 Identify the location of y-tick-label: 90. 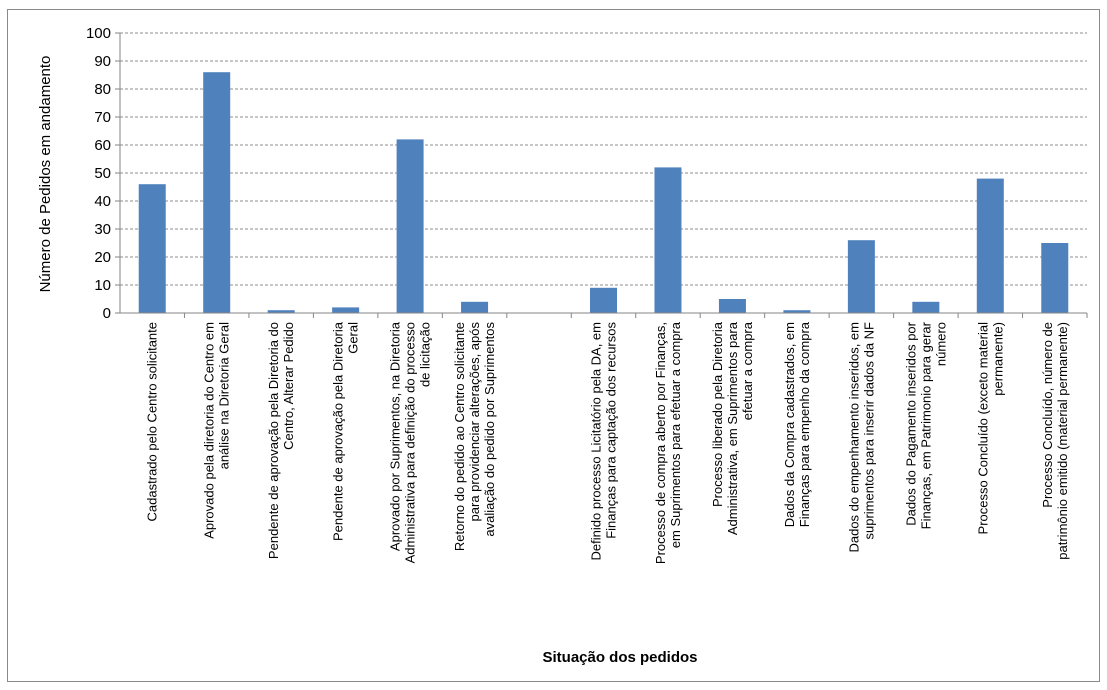
(102, 61).